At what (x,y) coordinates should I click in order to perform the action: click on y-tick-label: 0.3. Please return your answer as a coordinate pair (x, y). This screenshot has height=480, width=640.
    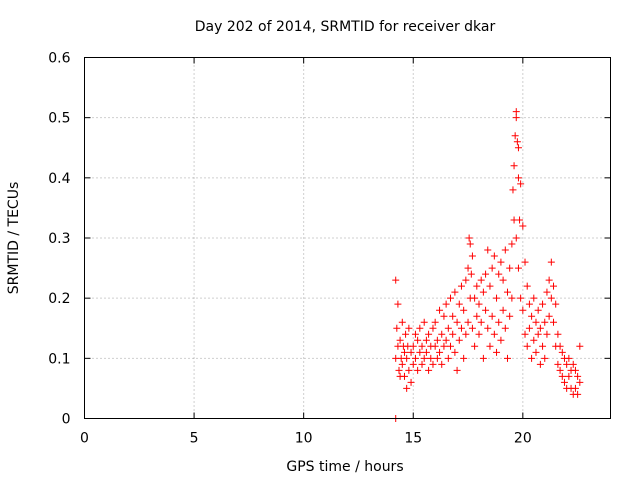
    Looking at the image, I should click on (59, 239).